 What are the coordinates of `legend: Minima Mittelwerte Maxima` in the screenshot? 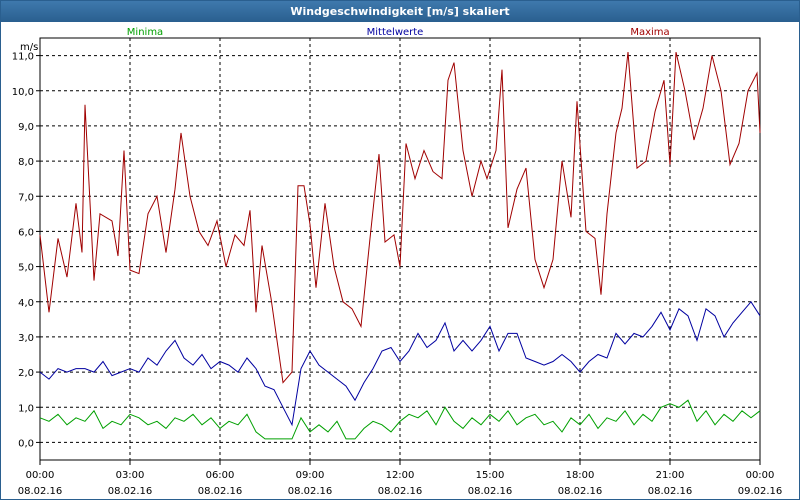 It's located at (398, 32).